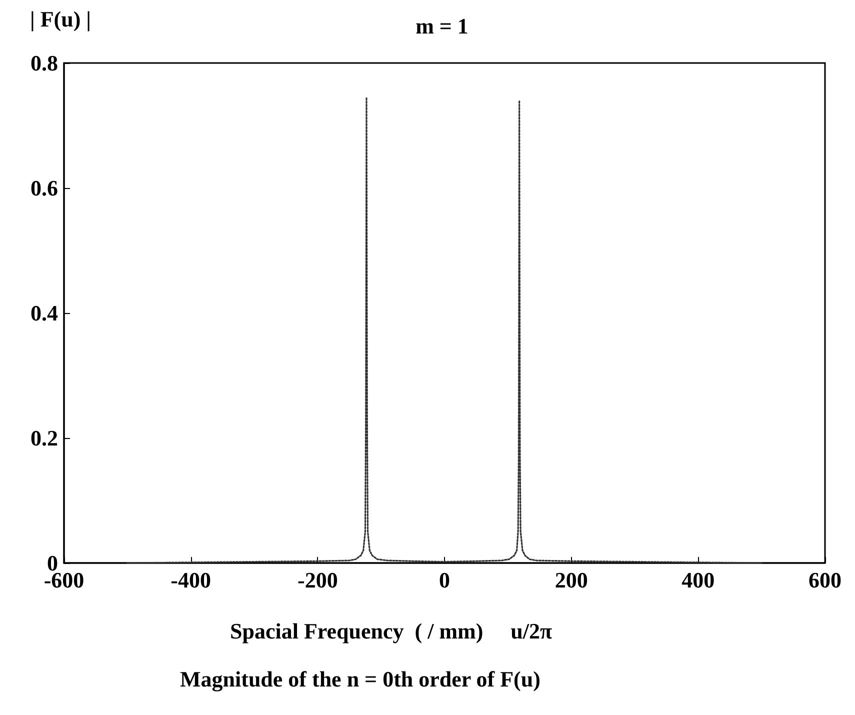  Describe the element at coordinates (44, 188) in the screenshot. I see `y-tick-label: 0.6` at that location.